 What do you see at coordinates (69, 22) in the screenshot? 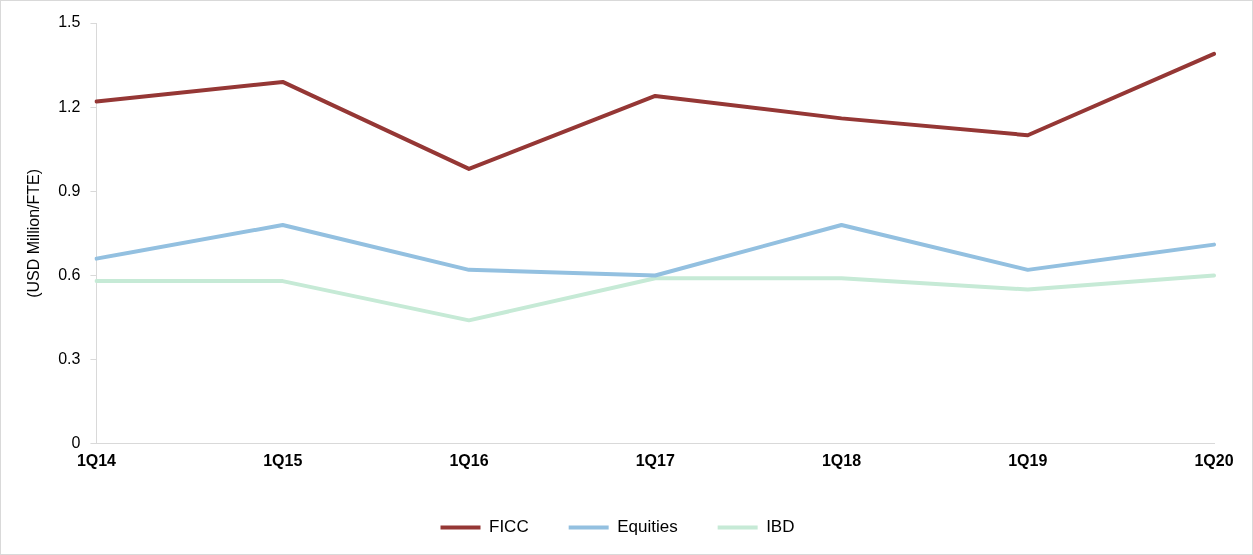
I see `y-tick-label: 1.5` at bounding box center [69, 22].